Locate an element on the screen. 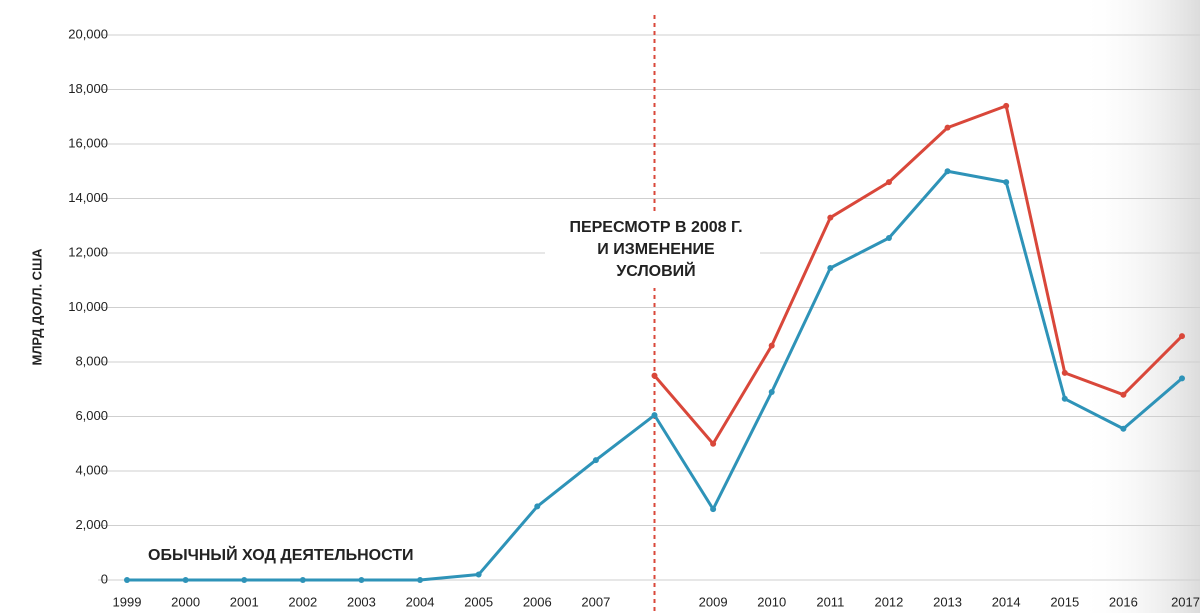  y-axis-label: МЛРД ДОЛЛ. США is located at coordinates (36, 307).